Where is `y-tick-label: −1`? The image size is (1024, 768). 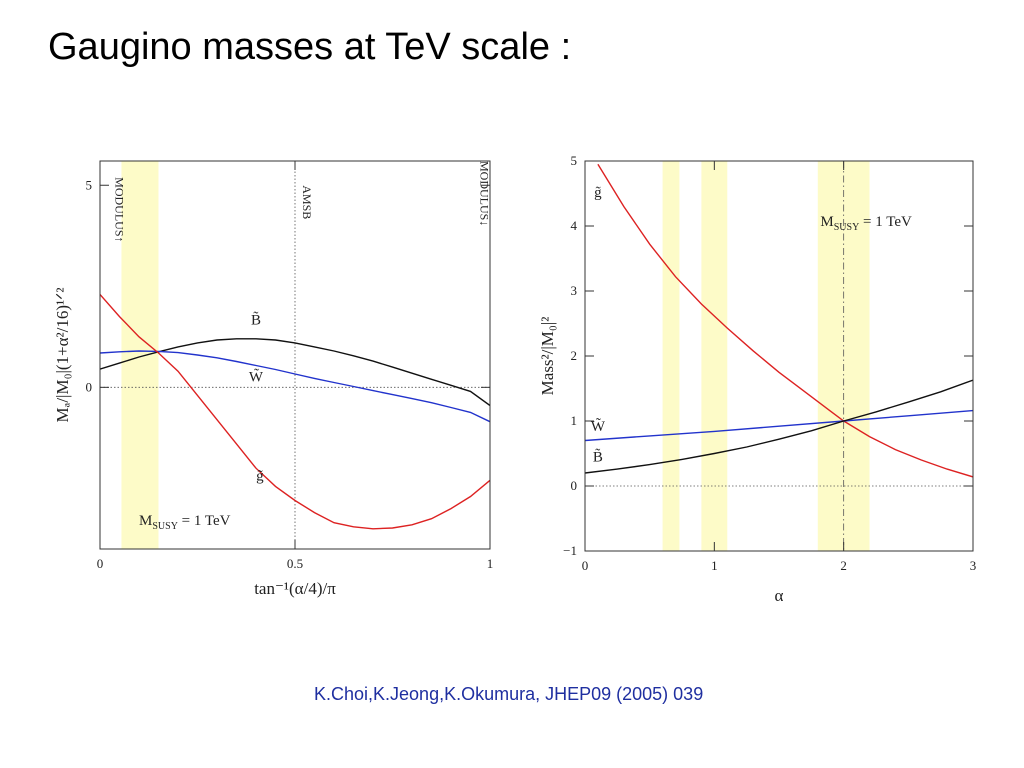
y-tick-label: −1 is located at coordinates (570, 550).